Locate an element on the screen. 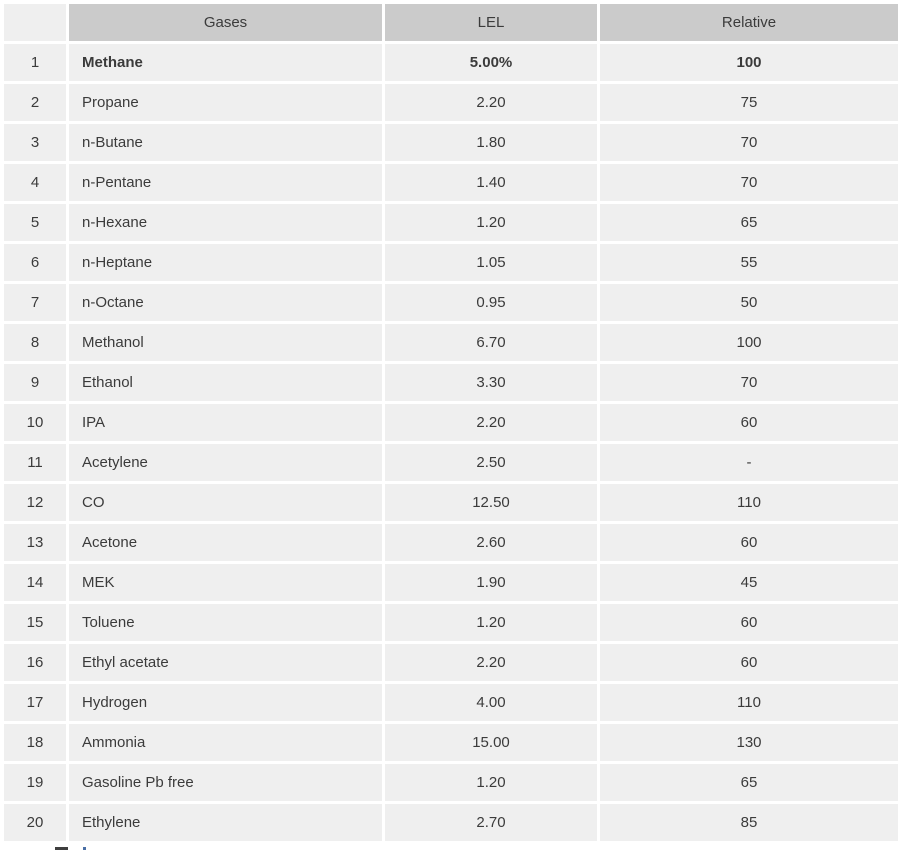 The height and width of the screenshot is (850, 907). cell-gas: n-Octane is located at coordinates (225, 302).